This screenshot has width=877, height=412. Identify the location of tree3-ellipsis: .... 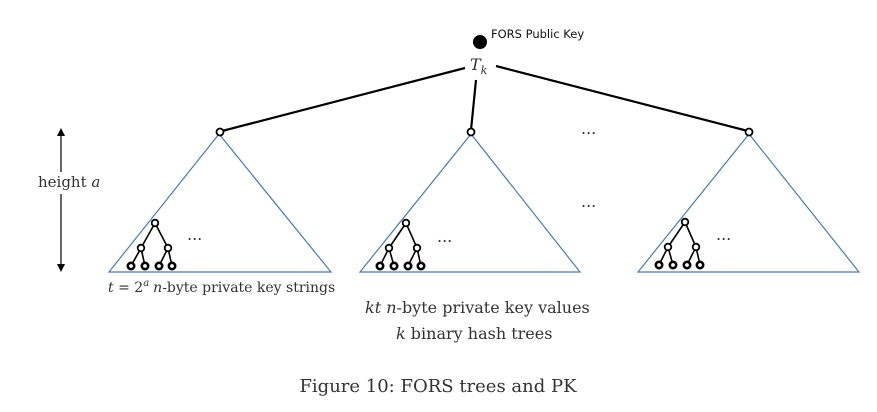
(723, 234).